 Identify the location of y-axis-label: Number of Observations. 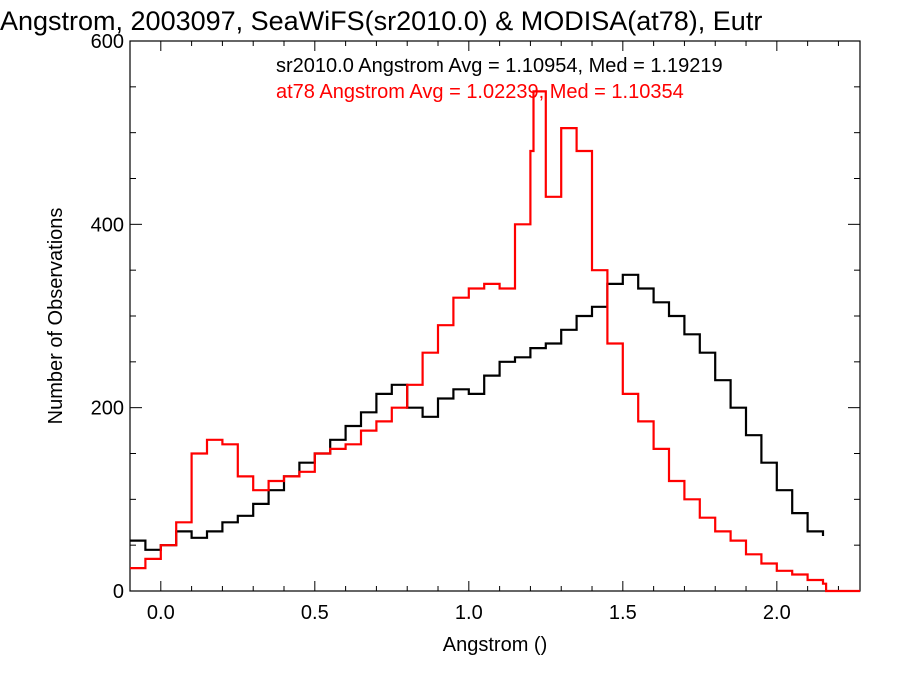
(56, 316).